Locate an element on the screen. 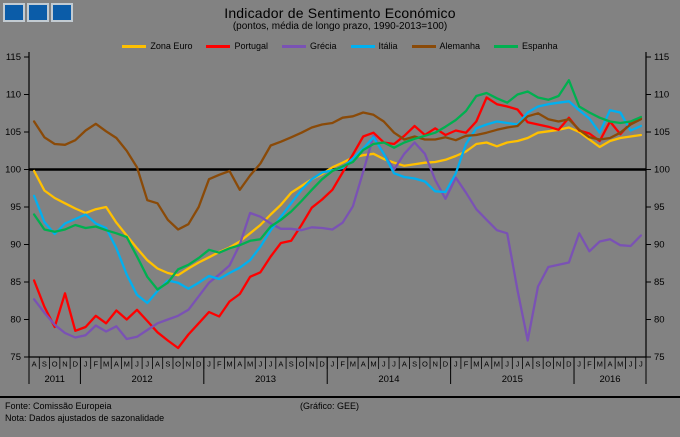 This screenshot has height=437, width=680. legend-item-alemanha: Alemanha is located at coordinates (446, 46).